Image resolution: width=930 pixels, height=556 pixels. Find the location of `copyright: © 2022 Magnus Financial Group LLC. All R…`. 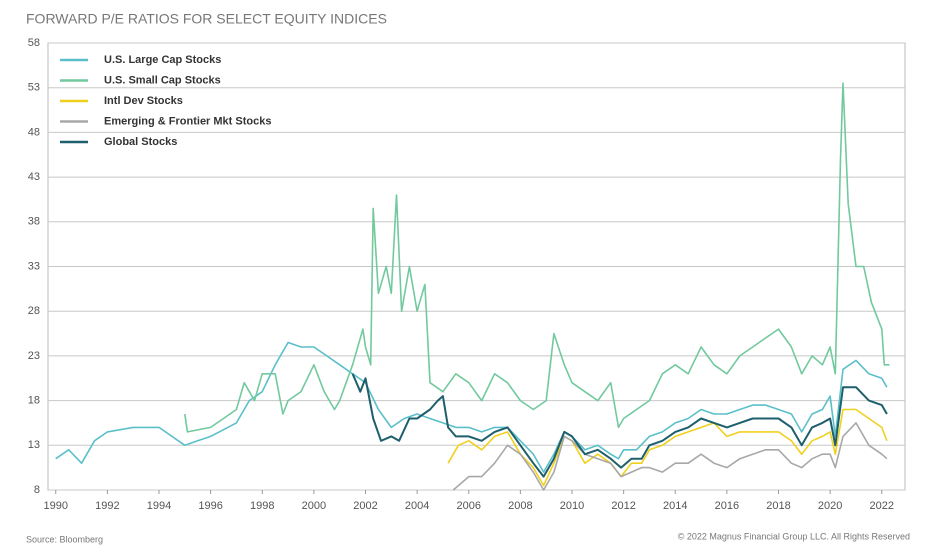

copyright: © 2022 Magnus Financial Group LLC. All R… is located at coordinates (794, 536).